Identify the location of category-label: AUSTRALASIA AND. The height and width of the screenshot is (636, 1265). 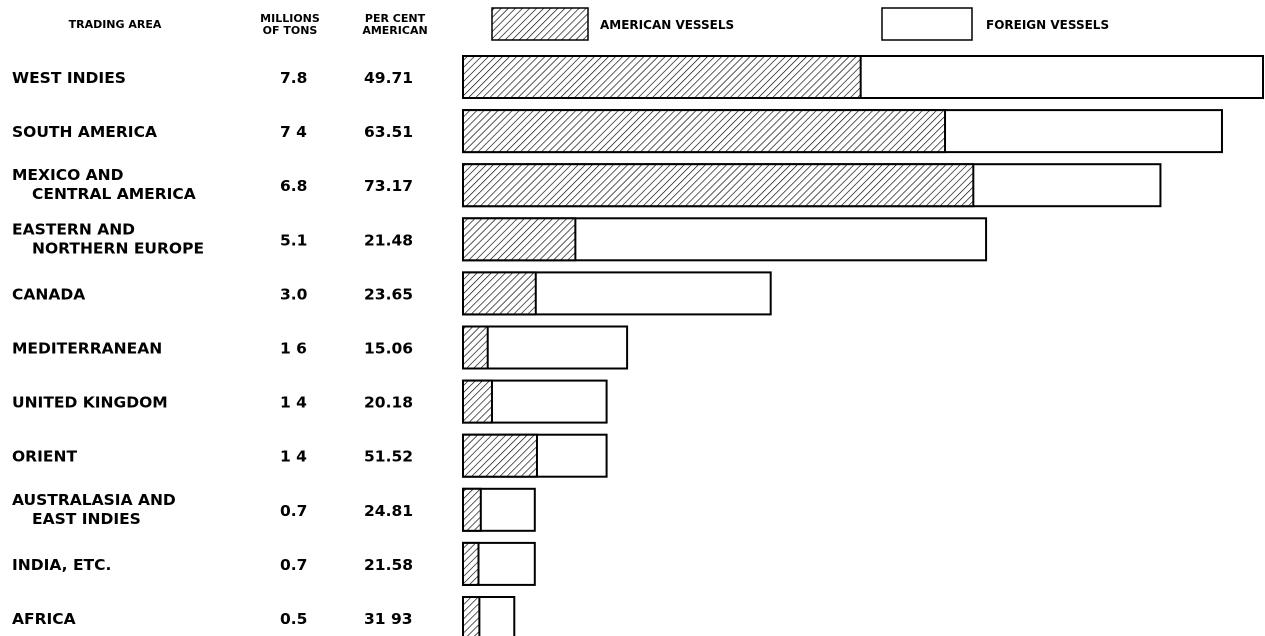
(94, 500).